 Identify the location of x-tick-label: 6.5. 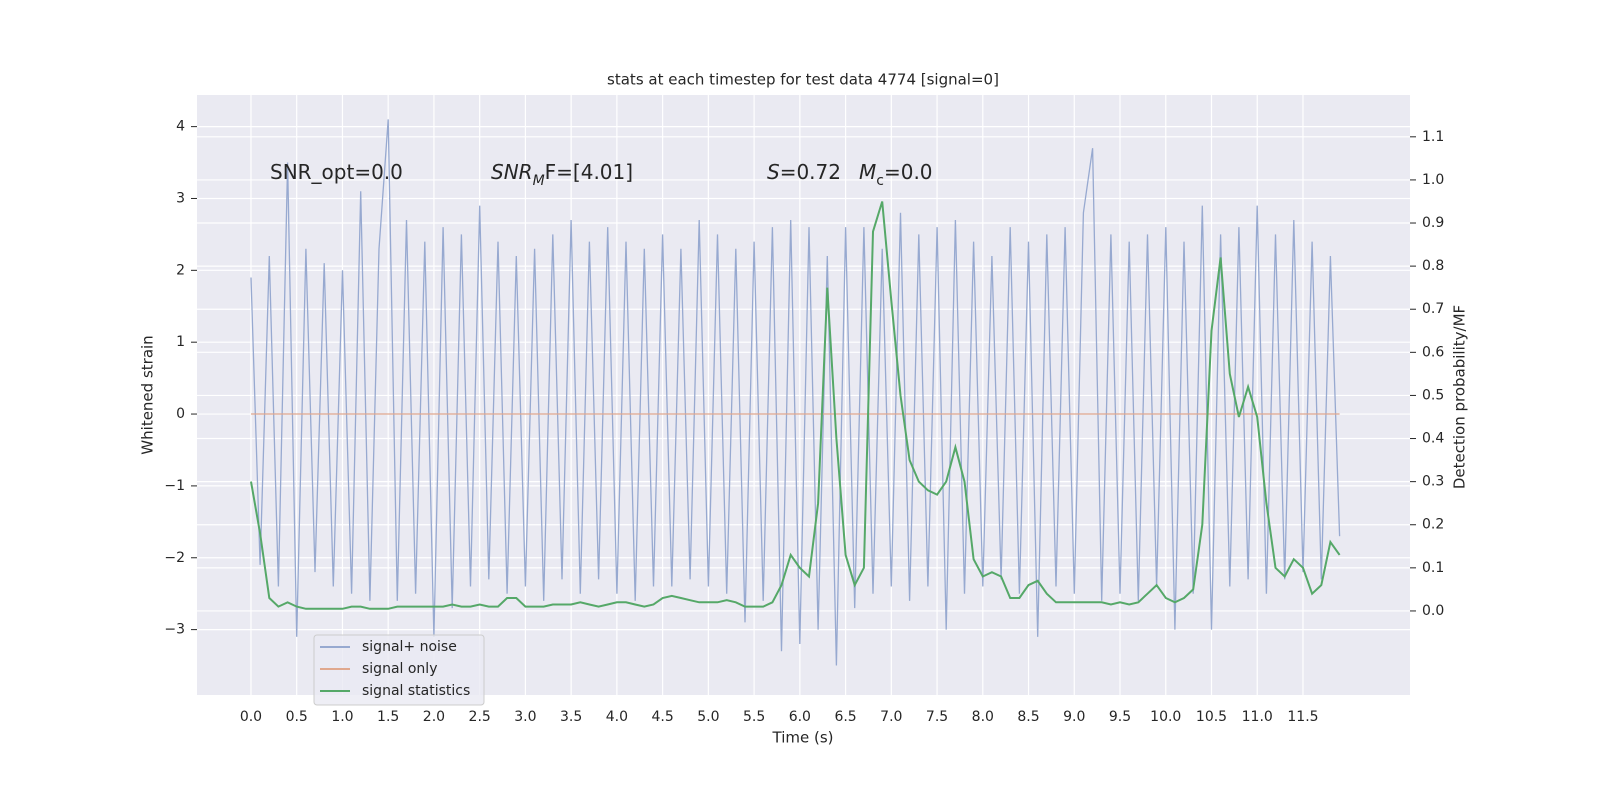
(845, 717).